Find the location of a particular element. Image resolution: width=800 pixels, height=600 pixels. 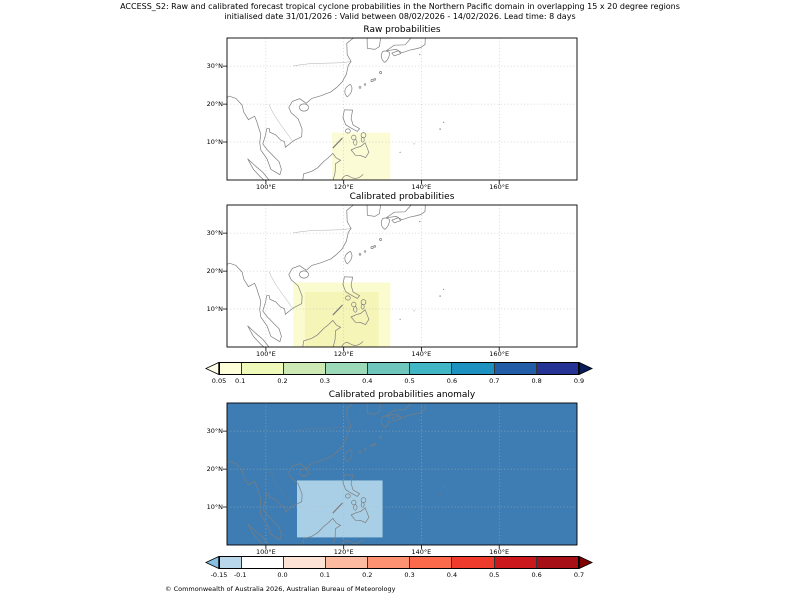

panel-1-xtick-160e: 160°E is located at coordinates (499, 187).